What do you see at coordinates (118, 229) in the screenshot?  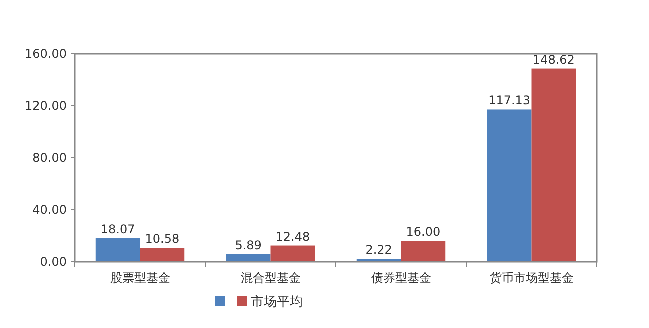 I see `text: 18.07` at bounding box center [118, 229].